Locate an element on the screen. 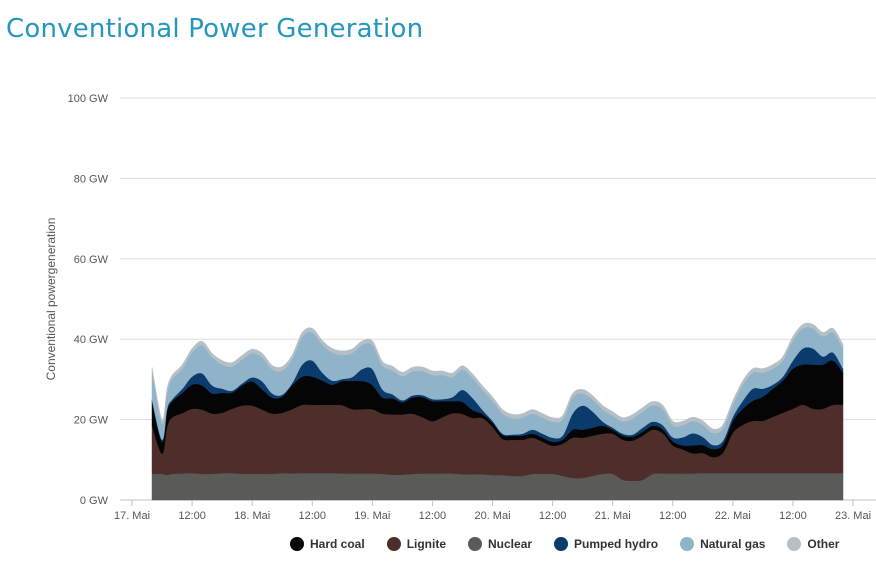 Image resolution: width=876 pixels, height=583 pixels. y-axis-title: Conventional powergeneration is located at coordinates (51, 299).